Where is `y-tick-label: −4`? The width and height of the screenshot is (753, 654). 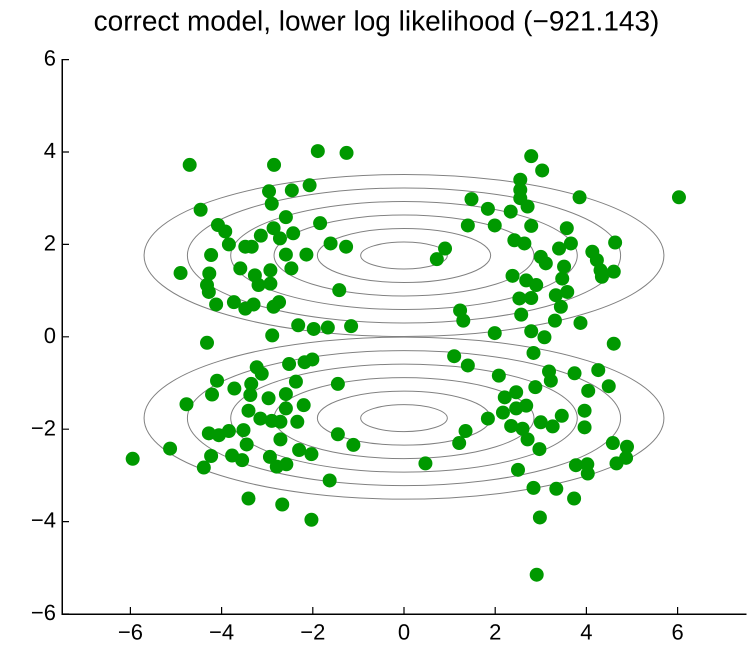 y-tick-label: −4 is located at coordinates (43, 520).